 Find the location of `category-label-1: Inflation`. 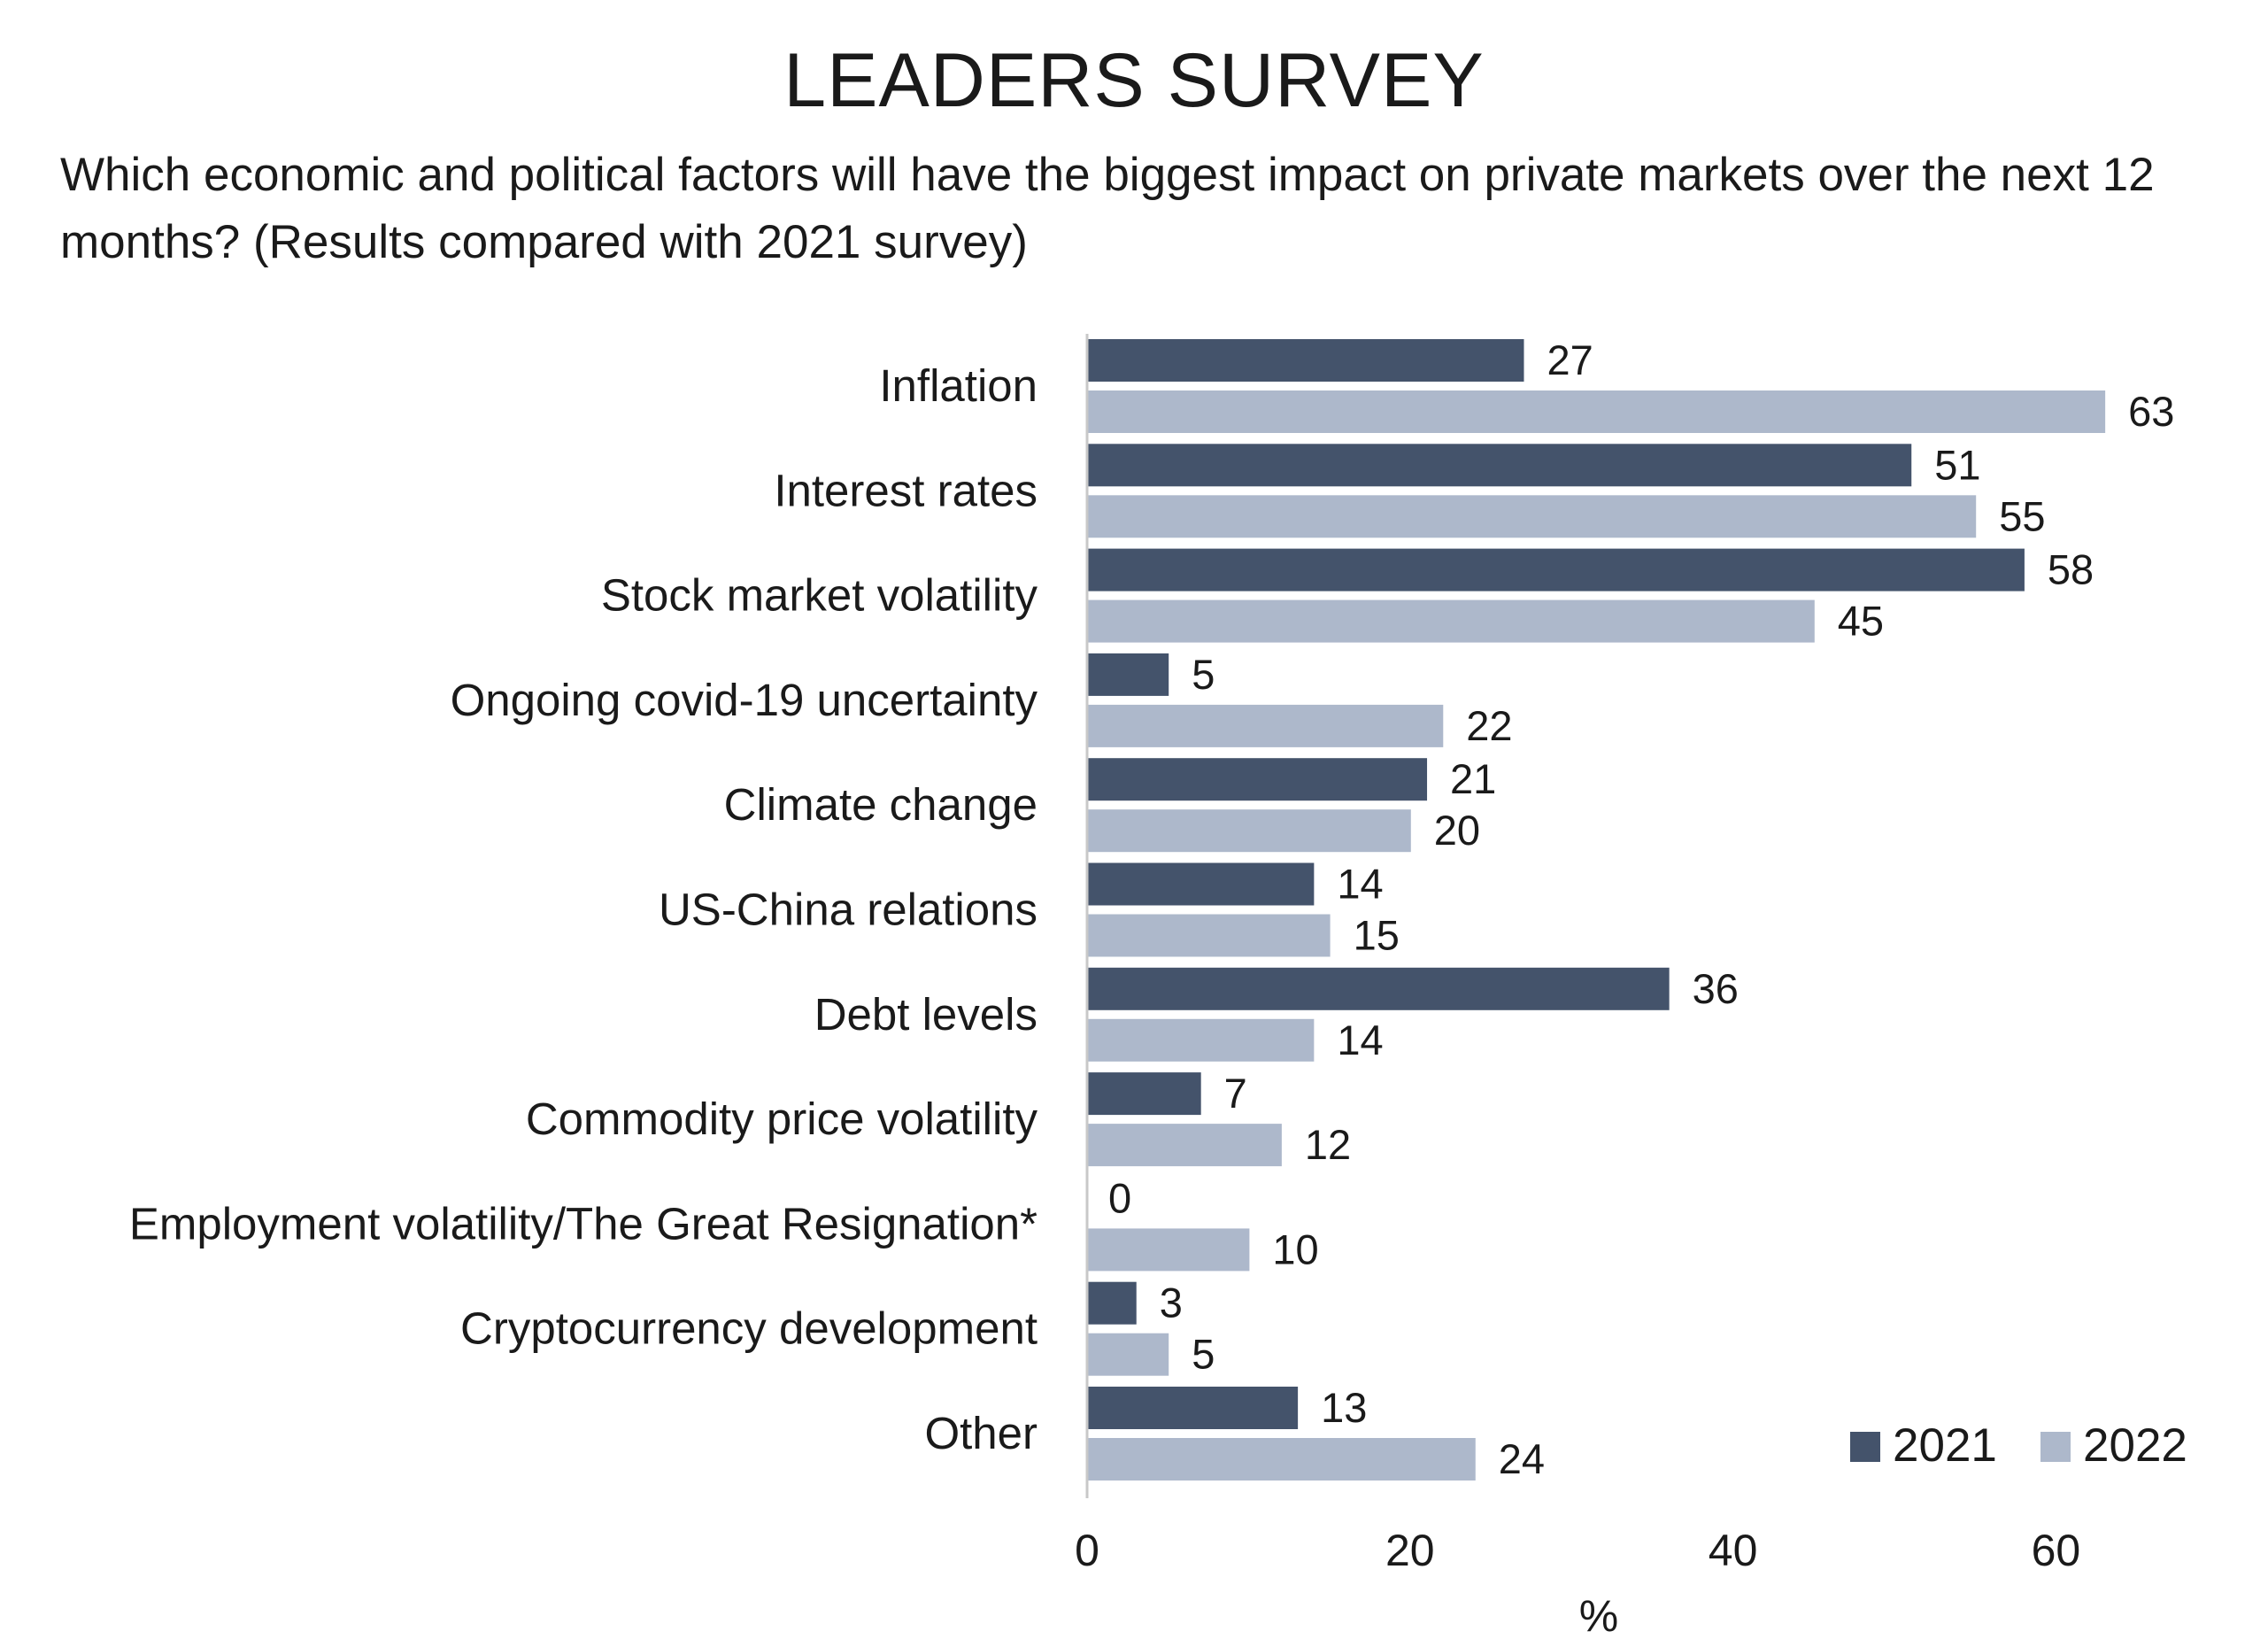

category-label-1: Inflation is located at coordinates (958, 385).